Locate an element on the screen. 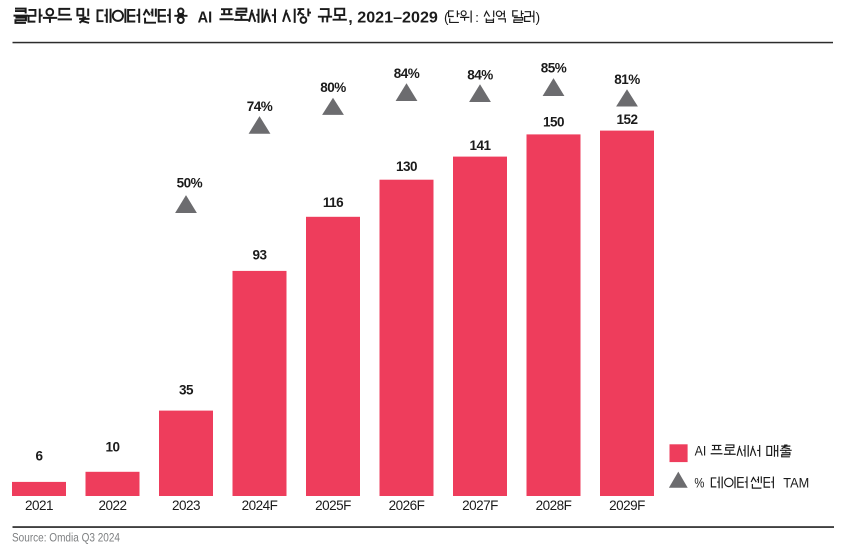  svg-text: 2024F is located at coordinates (260, 505).